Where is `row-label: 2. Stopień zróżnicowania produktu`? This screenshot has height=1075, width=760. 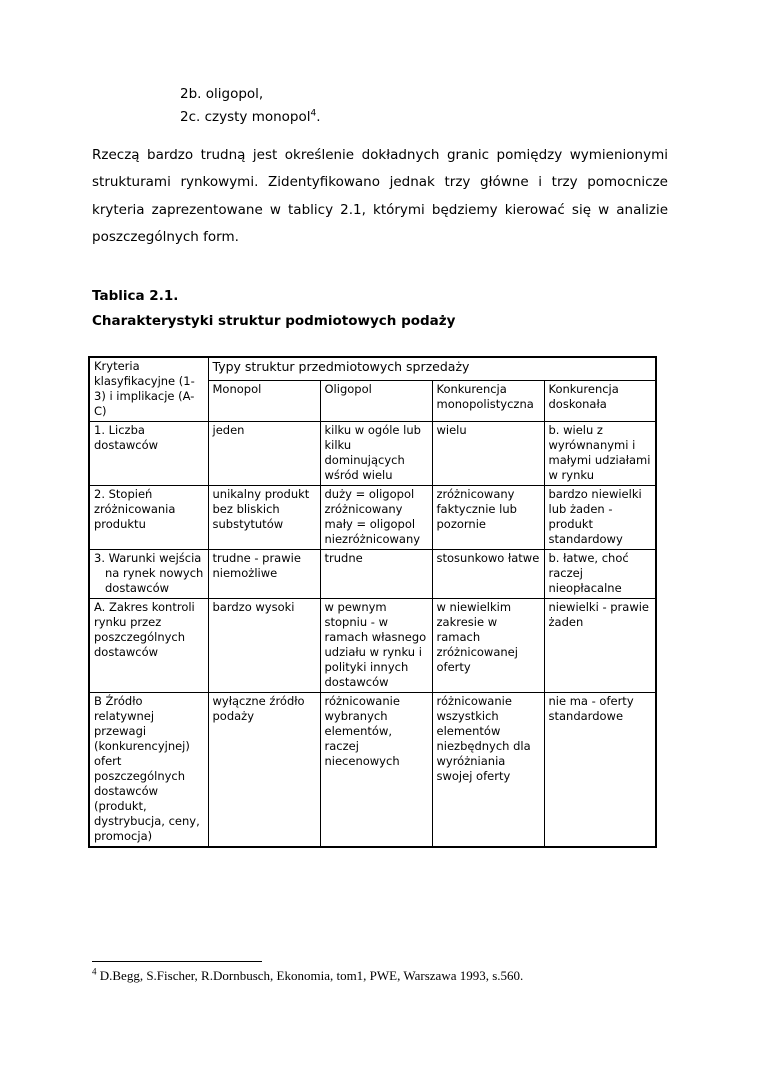 row-label: 2. Stopień zróżnicowania produktu is located at coordinates (148, 517).